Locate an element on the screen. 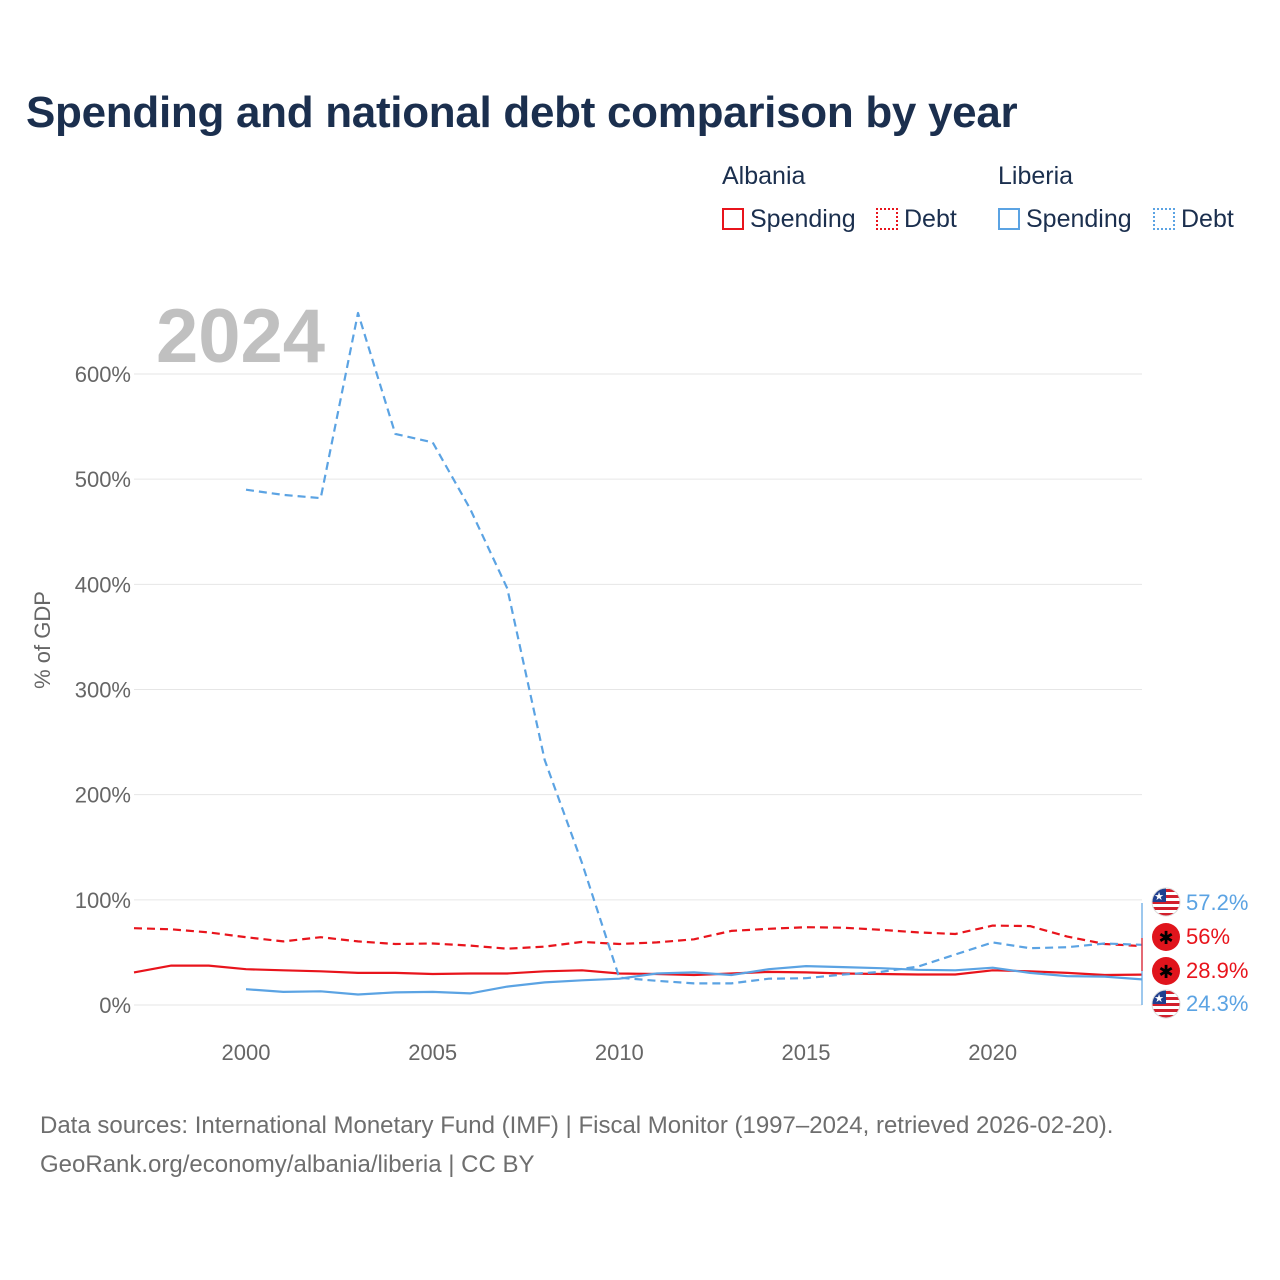  year-overlay: 2024 is located at coordinates (240, 336).